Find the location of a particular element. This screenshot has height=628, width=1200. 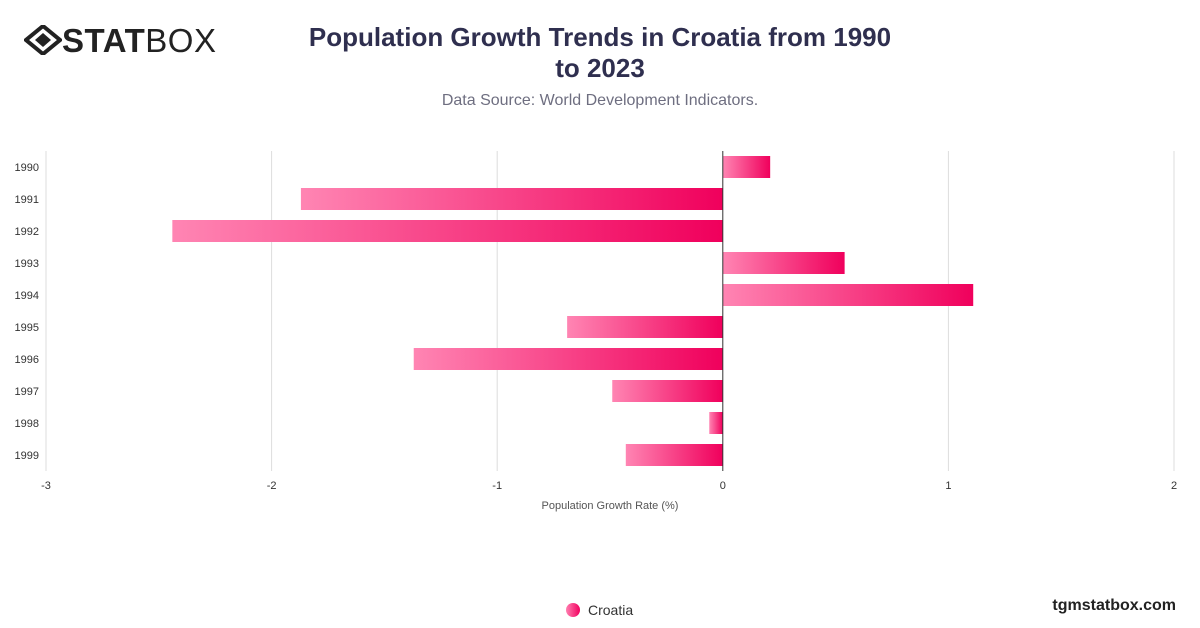

statbox-logo: STAT BOX is located at coordinates (120, 40).